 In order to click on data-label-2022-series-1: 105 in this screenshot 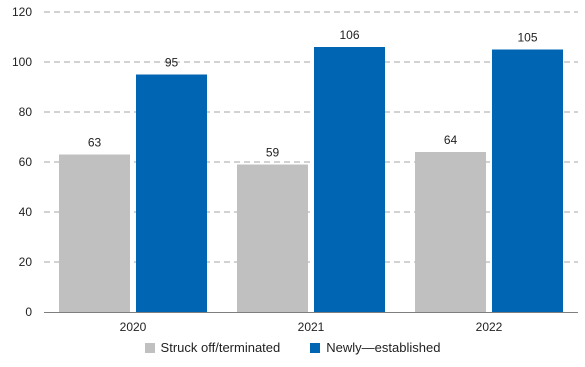, I will do `click(527, 38)`.